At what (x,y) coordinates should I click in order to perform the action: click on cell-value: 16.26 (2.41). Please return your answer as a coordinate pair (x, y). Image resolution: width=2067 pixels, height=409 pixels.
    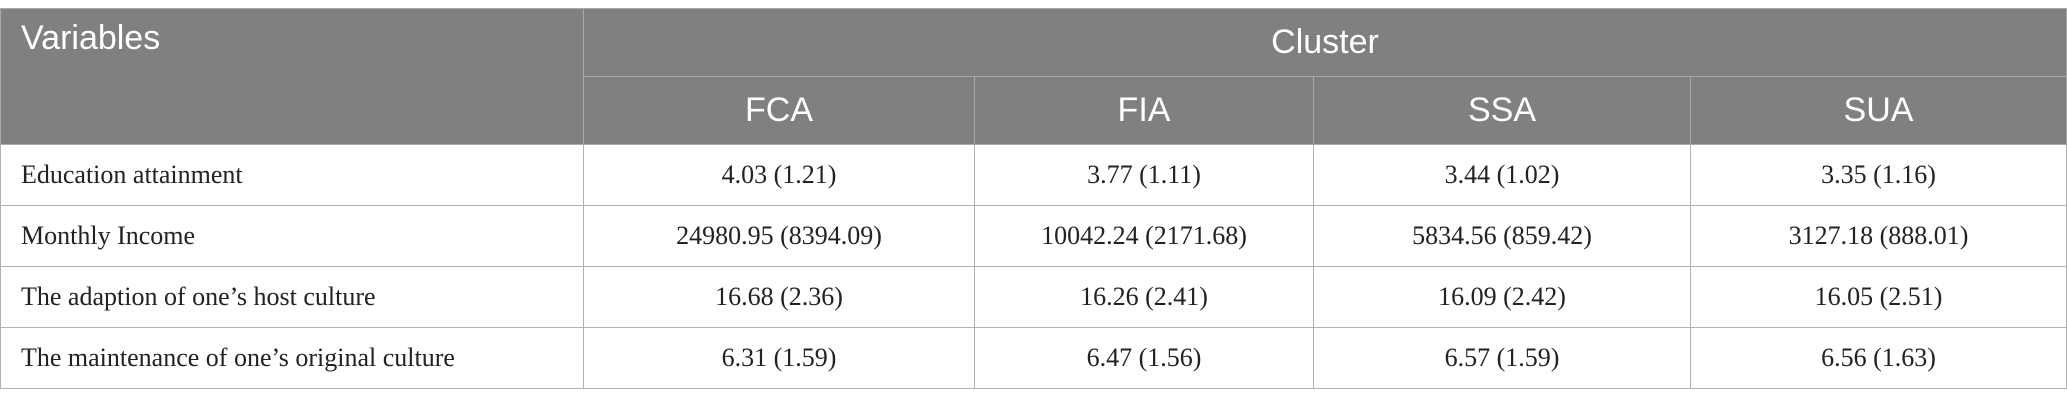
    Looking at the image, I should click on (1144, 297).